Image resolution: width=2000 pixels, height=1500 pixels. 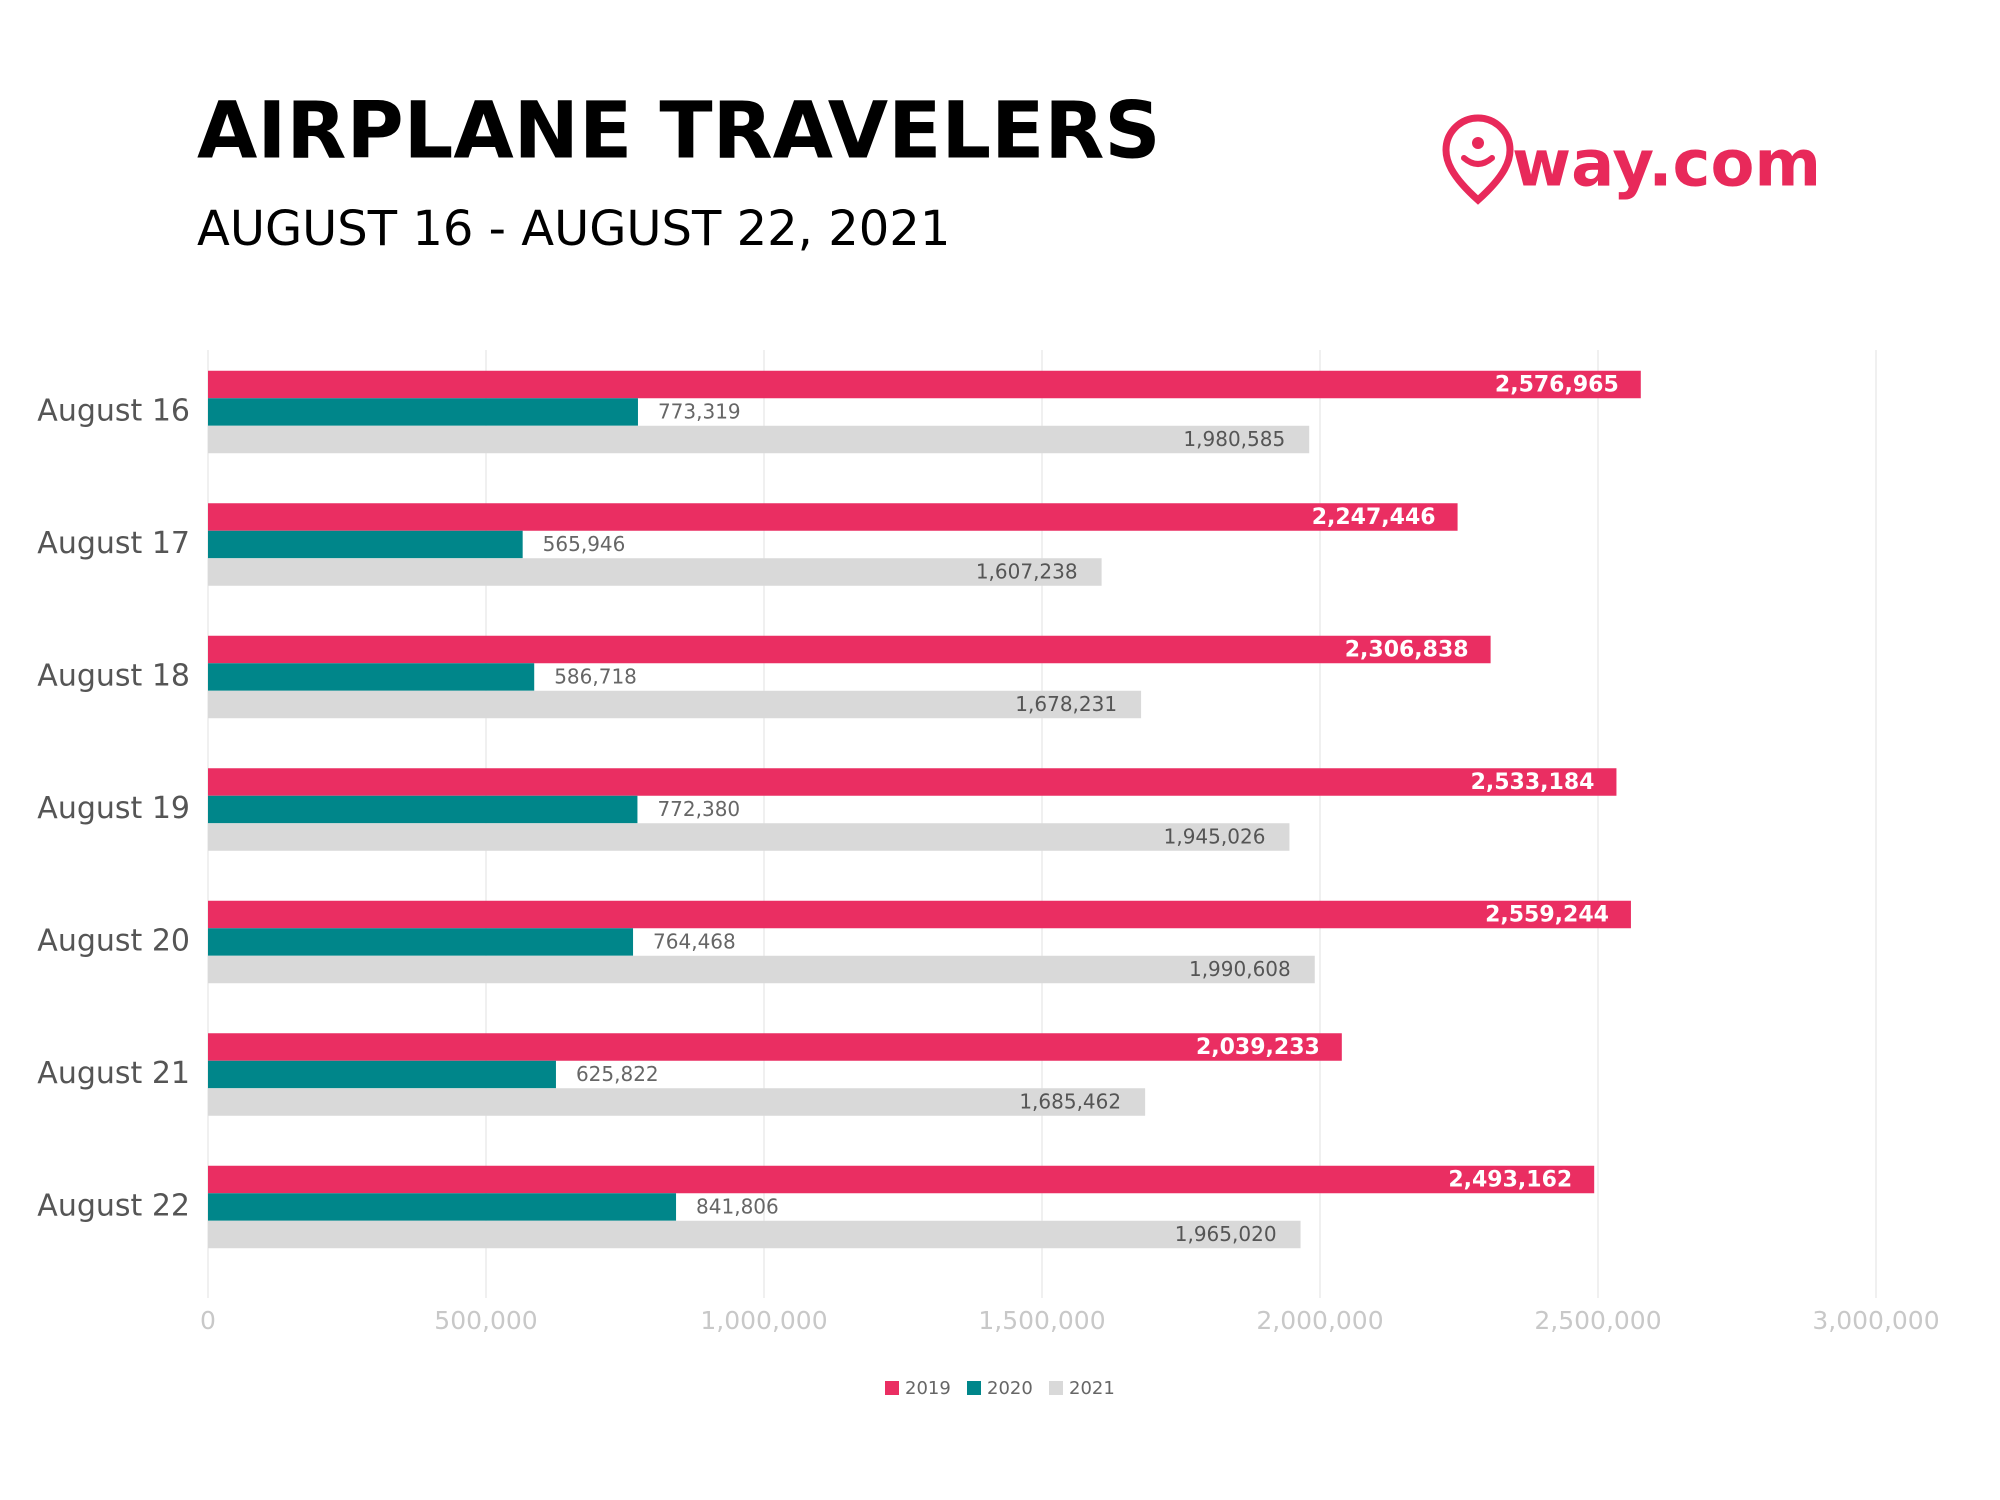 I want to click on legend-label: 2021, so click(x=1092, y=1388).